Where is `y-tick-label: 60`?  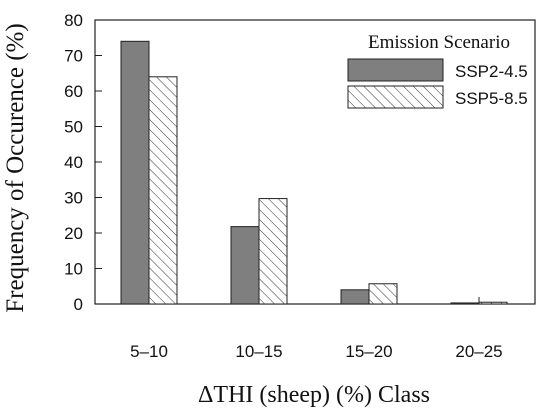
y-tick-label: 60 is located at coordinates (73, 91).